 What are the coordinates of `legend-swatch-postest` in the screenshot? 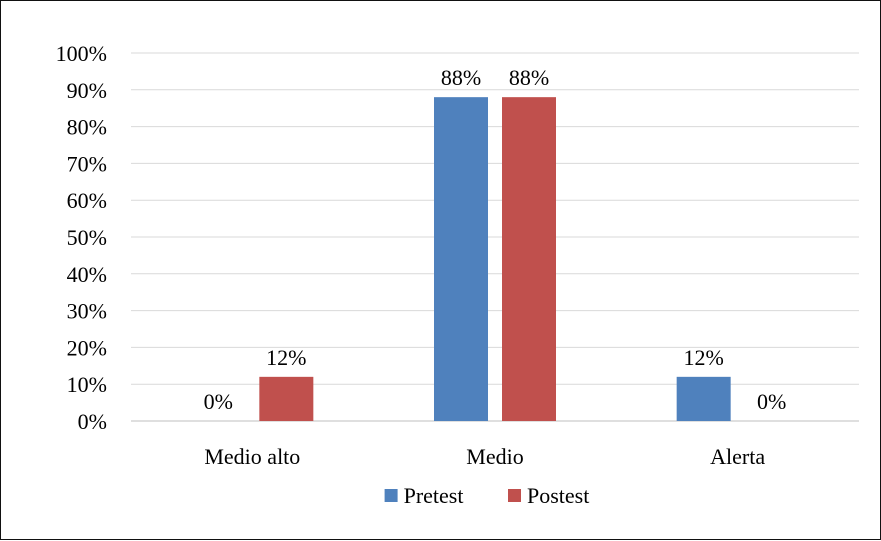 It's located at (514, 495).